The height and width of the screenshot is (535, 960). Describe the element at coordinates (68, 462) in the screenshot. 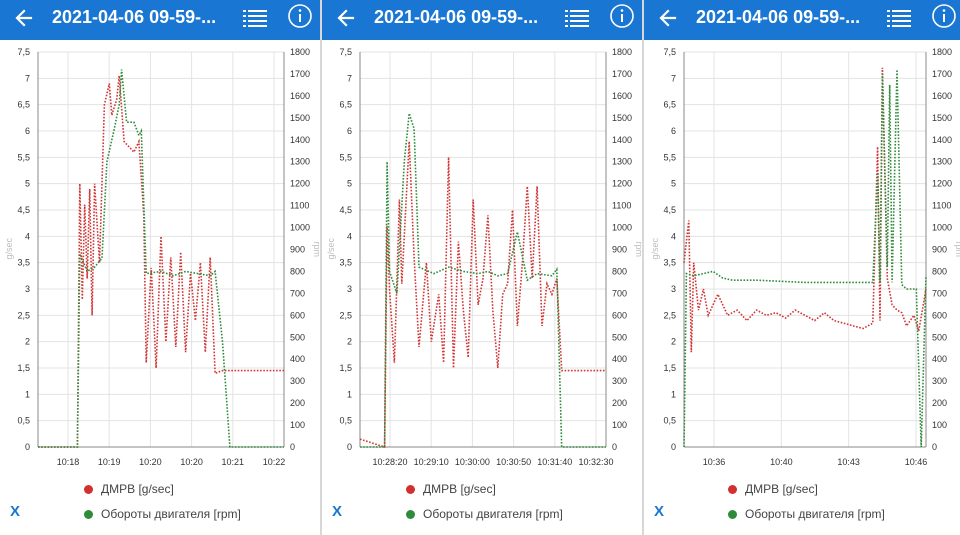

I see `x-tick-label: 10:18` at that location.